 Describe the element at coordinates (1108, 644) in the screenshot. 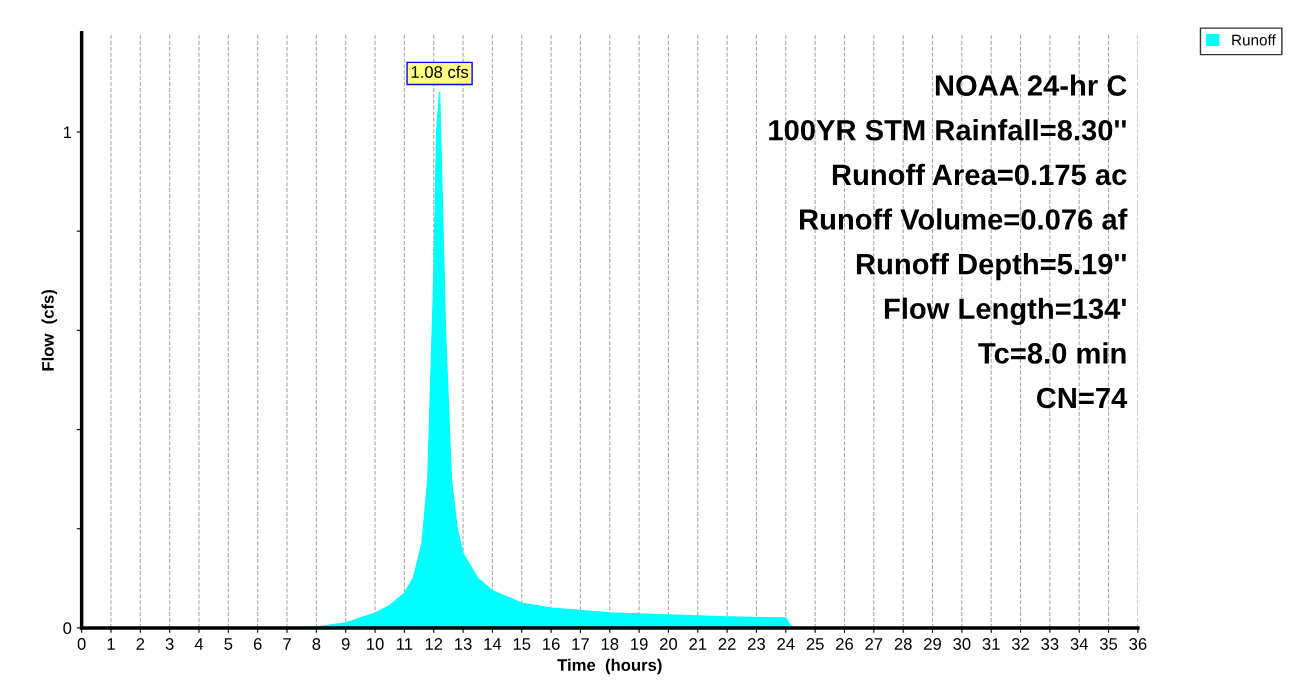

I see `x-tick-label: 35` at that location.